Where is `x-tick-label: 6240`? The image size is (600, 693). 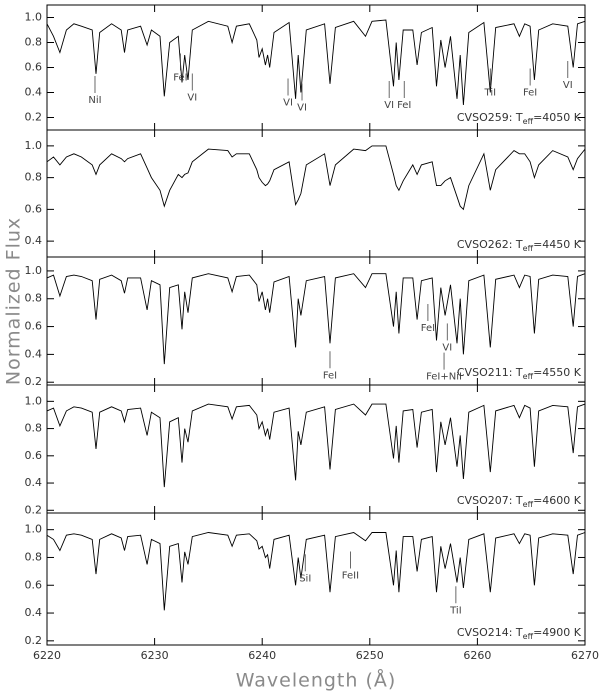
x-tick-label: 6240 is located at coordinates (262, 655).